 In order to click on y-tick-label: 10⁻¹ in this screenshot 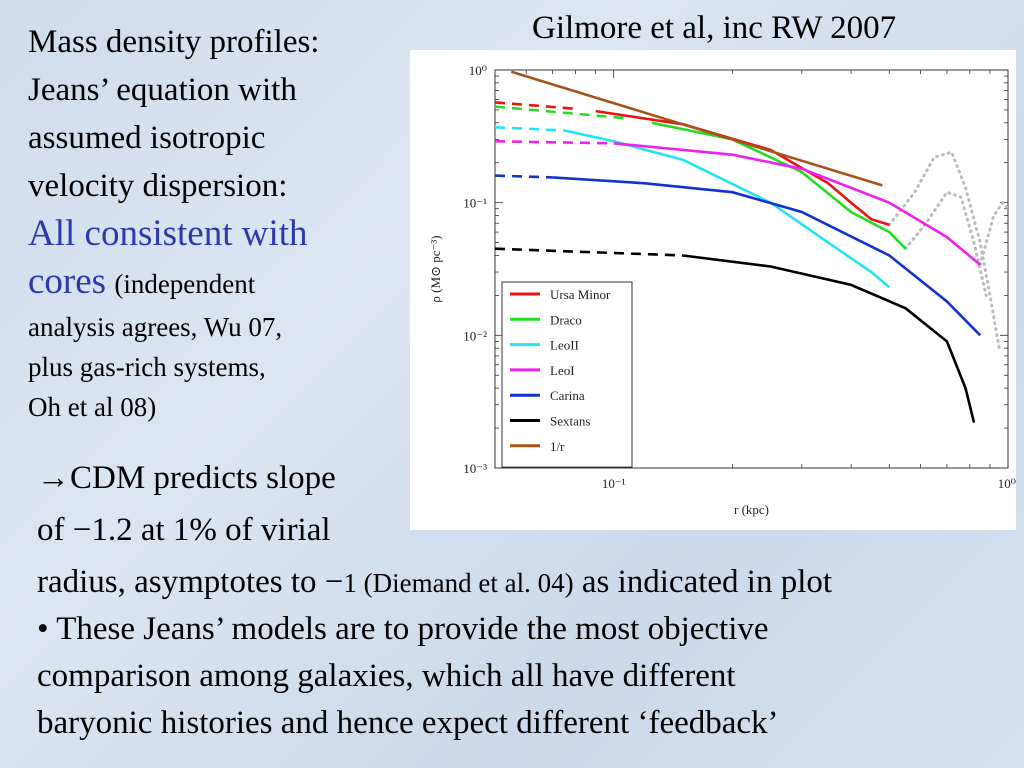, I will do `click(475, 203)`.